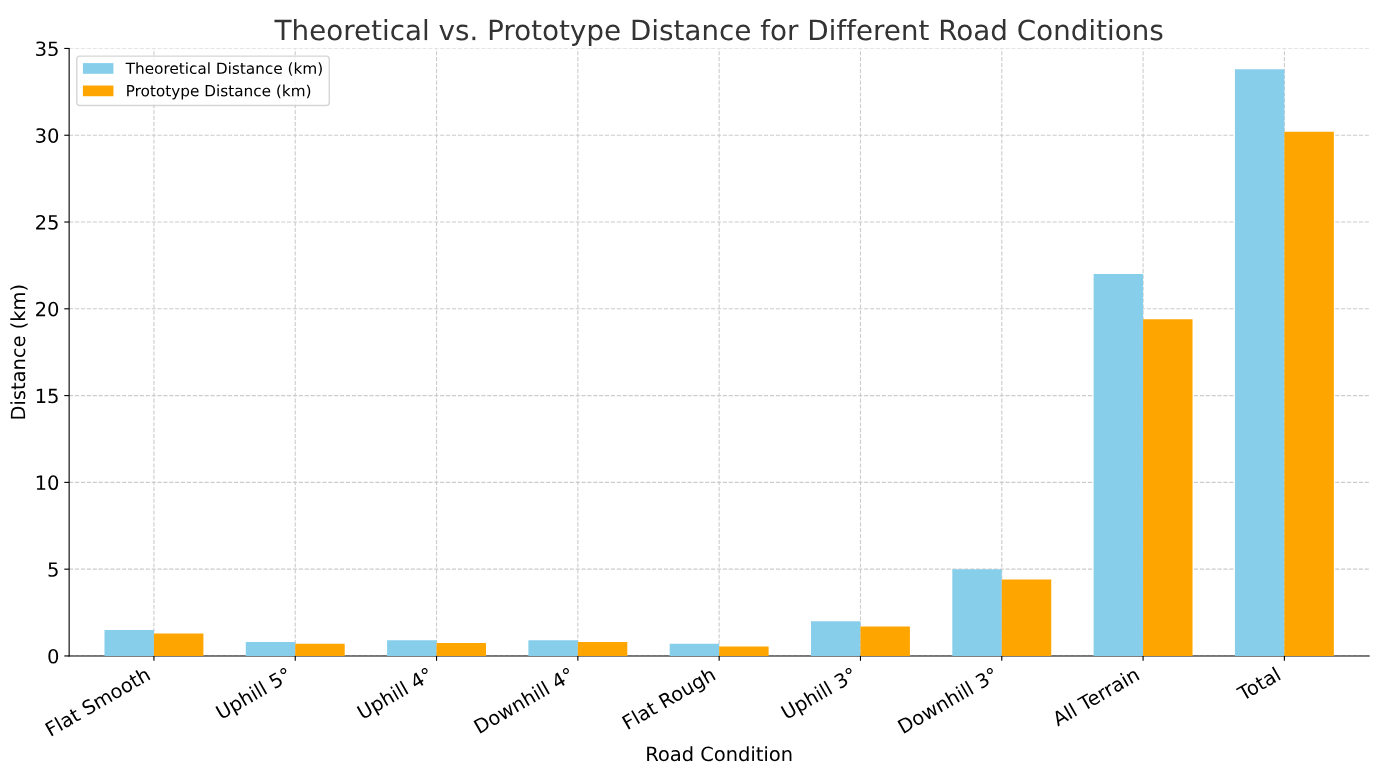 The height and width of the screenshot is (769, 1383). I want to click on legend-label: Theoretical Distance (km), so click(223, 69).